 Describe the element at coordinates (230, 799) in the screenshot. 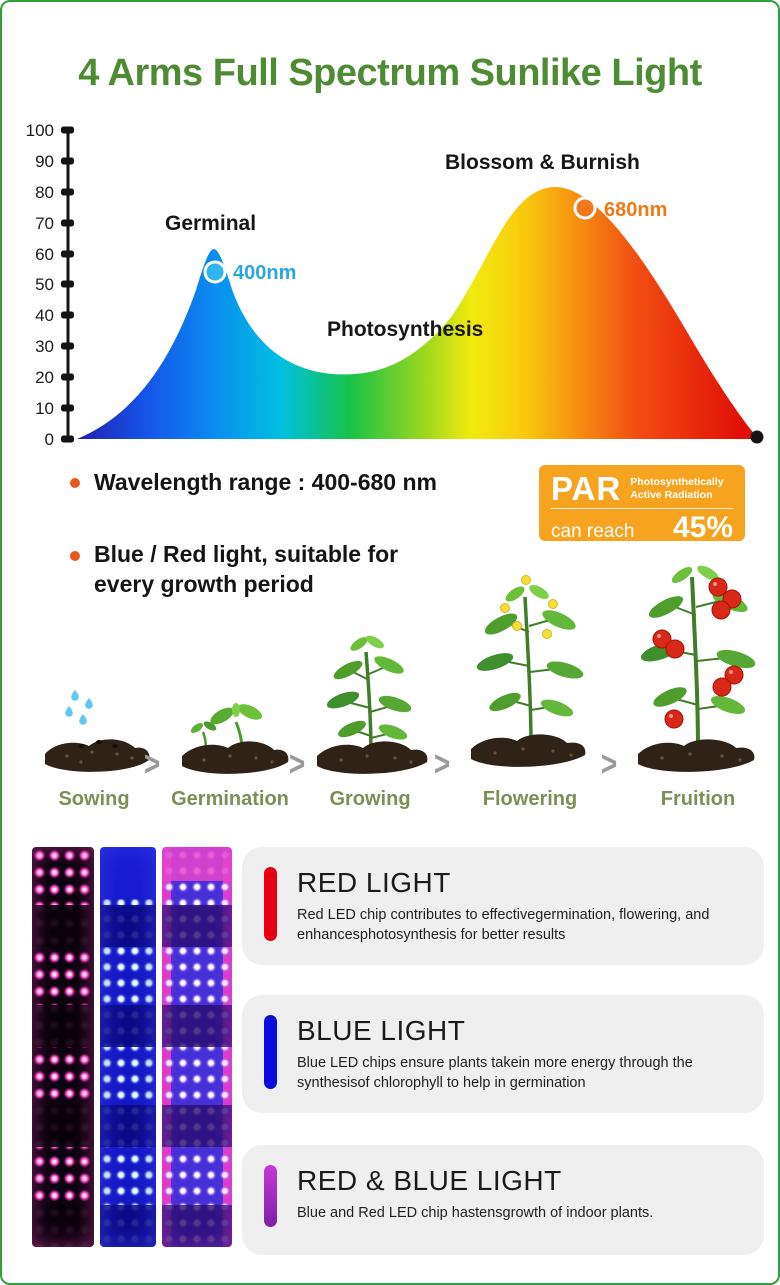

I see `stage-label-germination: Germination` at that location.